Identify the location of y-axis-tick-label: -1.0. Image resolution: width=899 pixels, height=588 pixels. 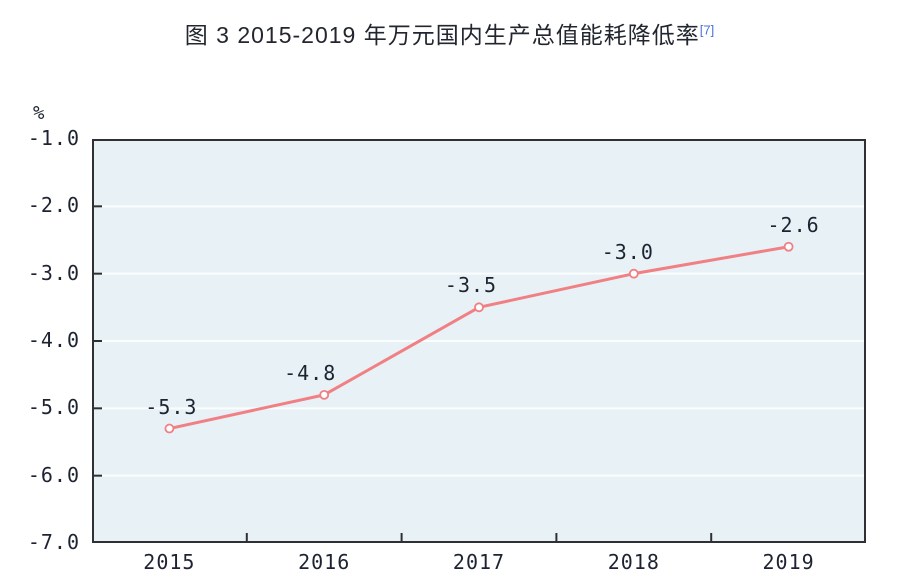
(53, 138).